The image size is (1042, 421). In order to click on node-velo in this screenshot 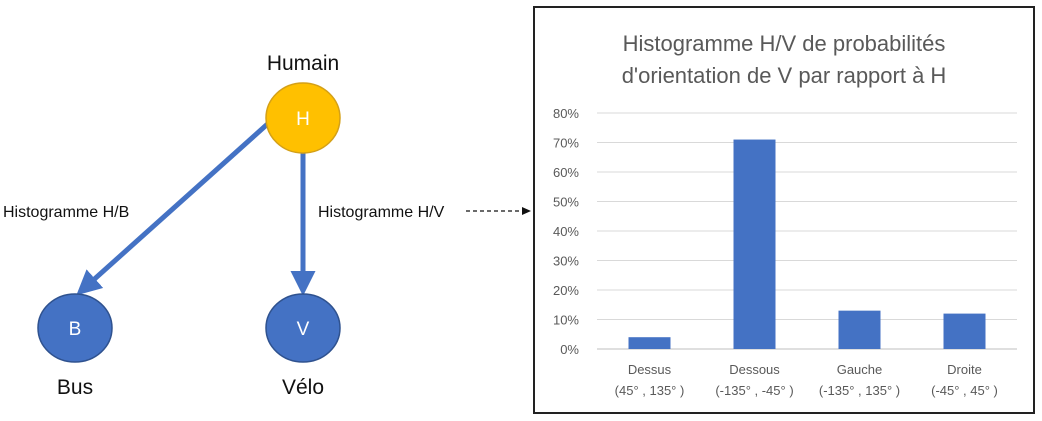, I will do `click(303, 328)`.